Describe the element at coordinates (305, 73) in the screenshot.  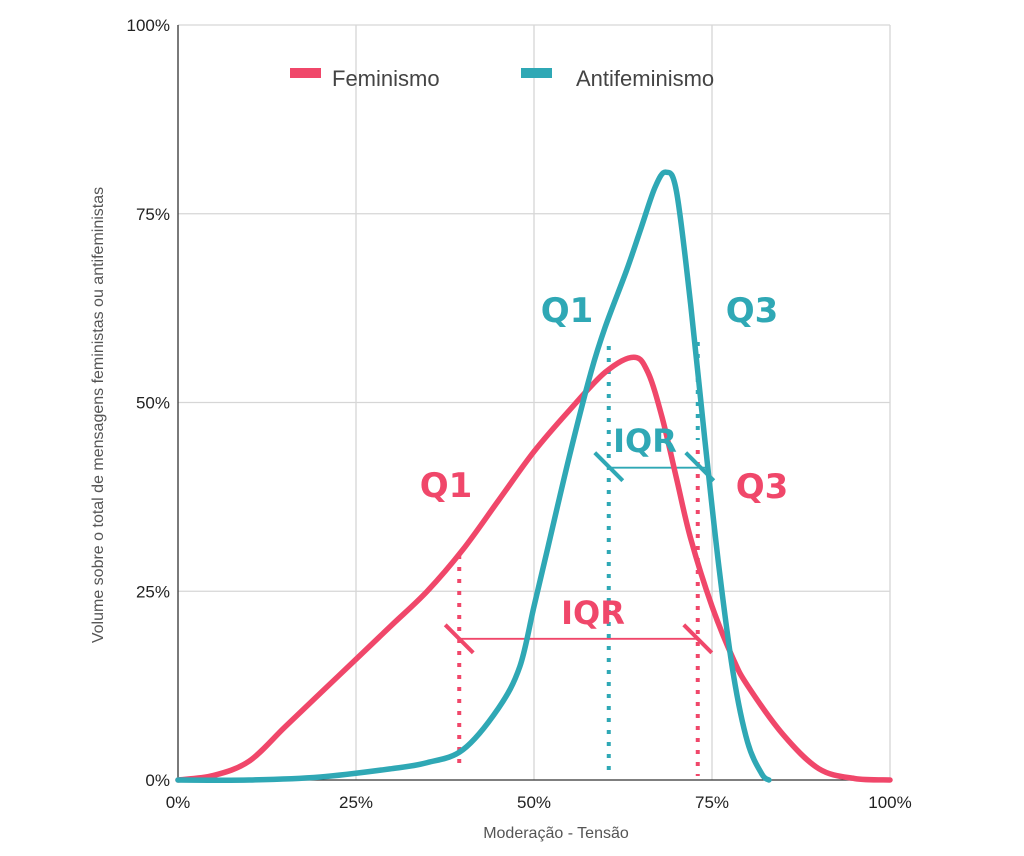
I see `legend-swatch-feminismo` at that location.